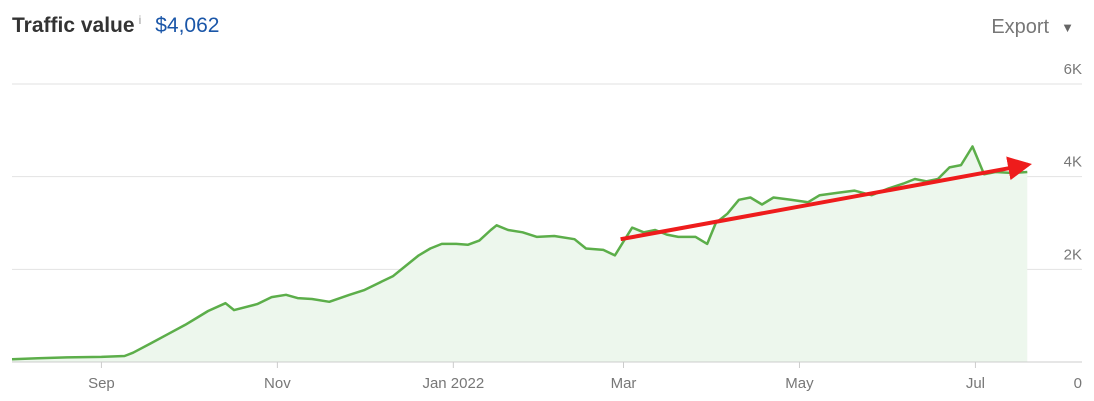 This screenshot has width=1094, height=401. I want to click on chart-header: Traffic value i $4,062, so click(116, 28).